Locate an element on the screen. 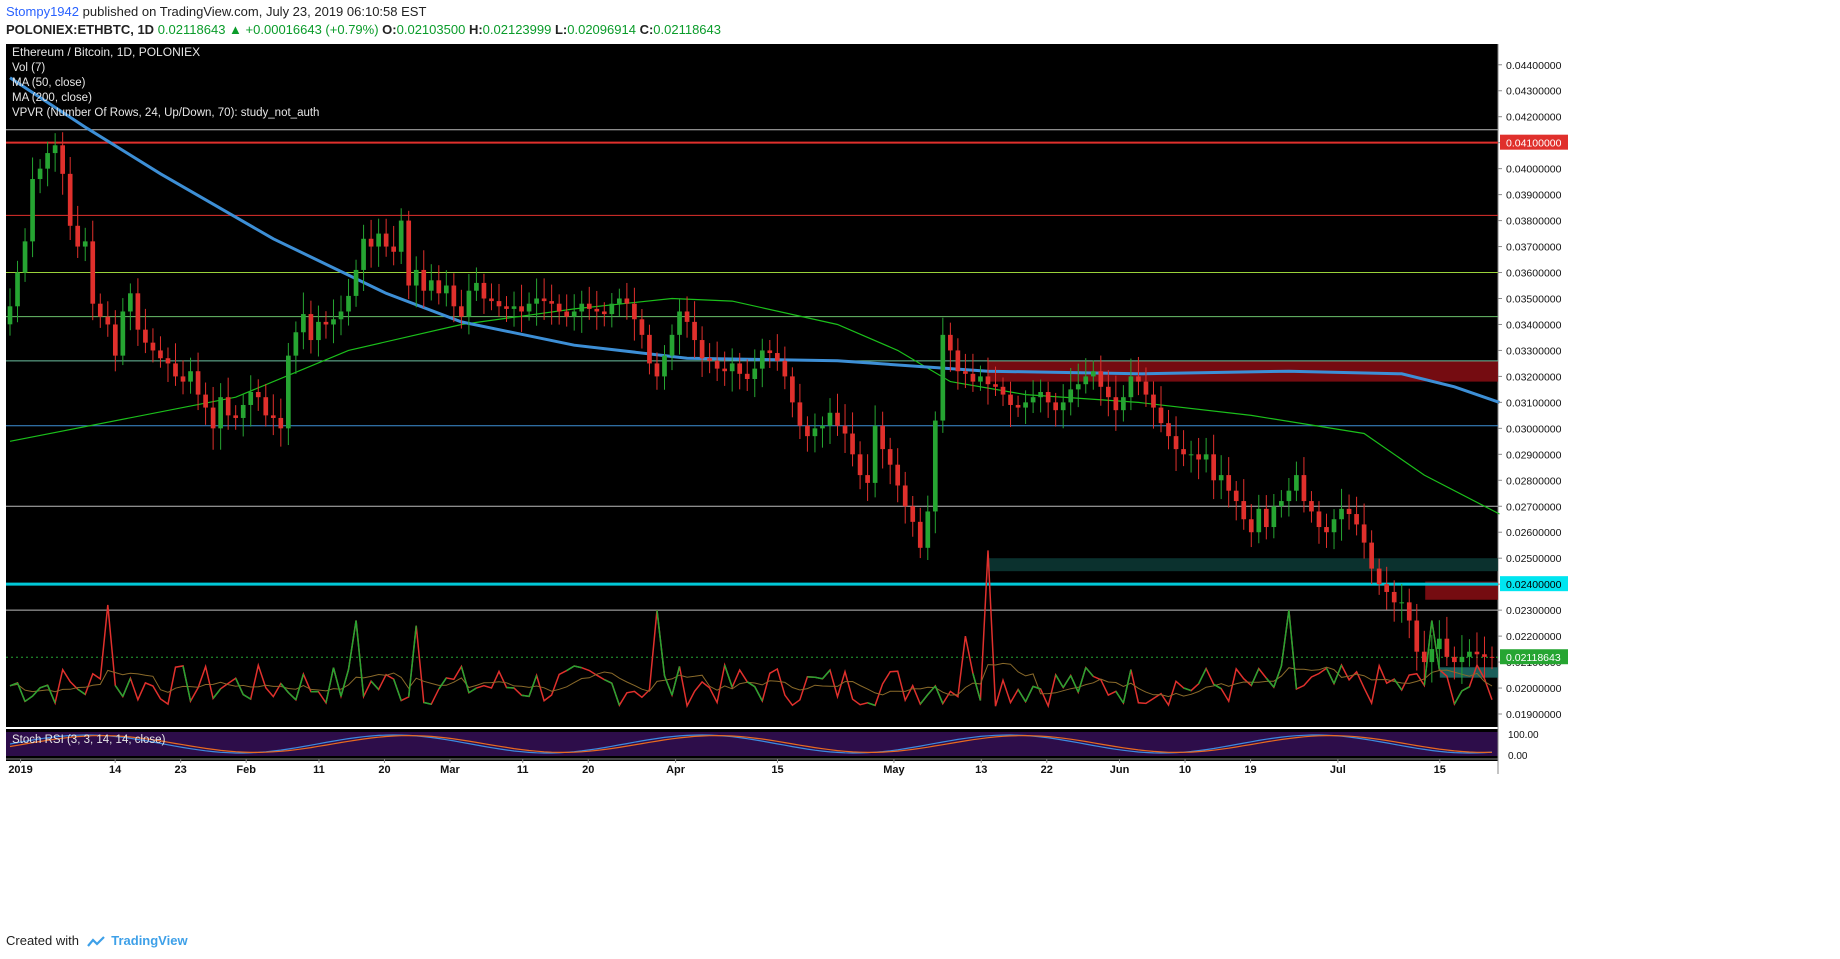 The image size is (1840, 959). x-tick-label: 13 is located at coordinates (981, 770).